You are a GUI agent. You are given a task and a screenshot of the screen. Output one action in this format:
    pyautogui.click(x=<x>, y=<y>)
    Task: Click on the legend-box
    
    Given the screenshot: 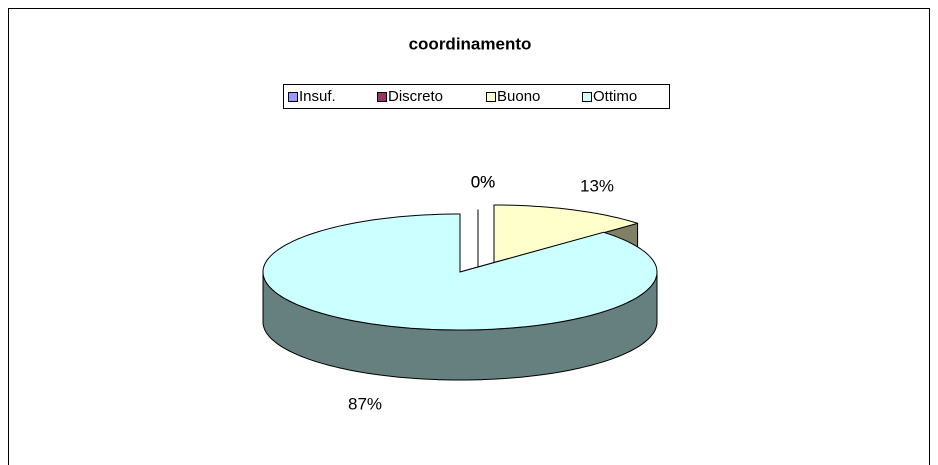 What is the action you would take?
    pyautogui.click(x=476, y=96)
    